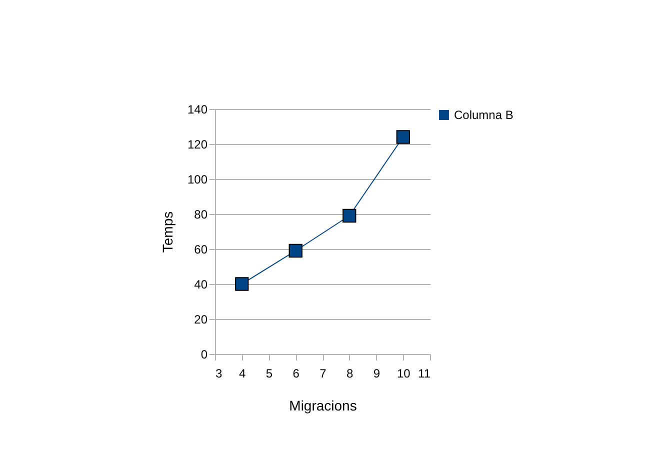  I want to click on x-tick-label: 4, so click(242, 373).